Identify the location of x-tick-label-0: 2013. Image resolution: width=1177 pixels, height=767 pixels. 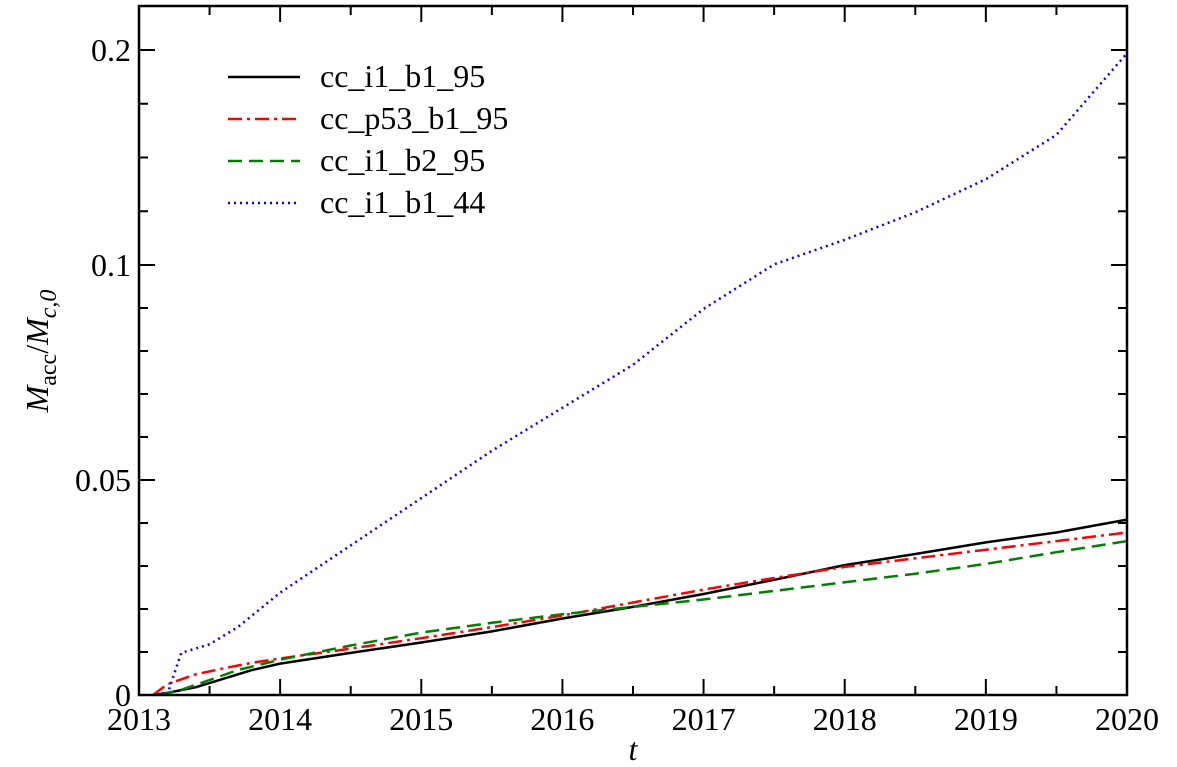
(139, 719).